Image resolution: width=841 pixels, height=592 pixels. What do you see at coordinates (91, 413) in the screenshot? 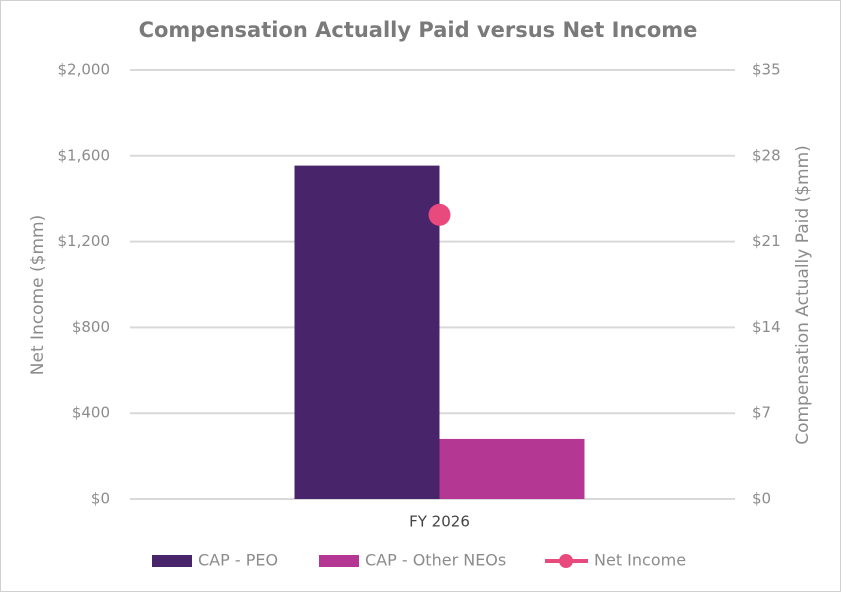
I see `y-tick-label: $400` at bounding box center [91, 413].